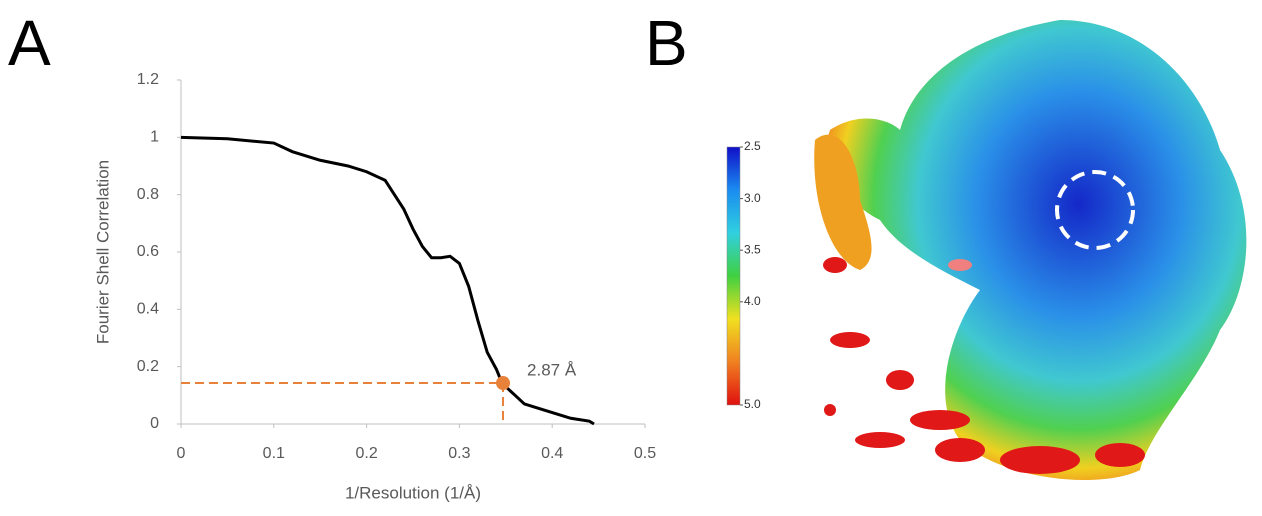 The height and width of the screenshot is (516, 1262). I want to click on x-tick-label: 0, so click(181, 453).